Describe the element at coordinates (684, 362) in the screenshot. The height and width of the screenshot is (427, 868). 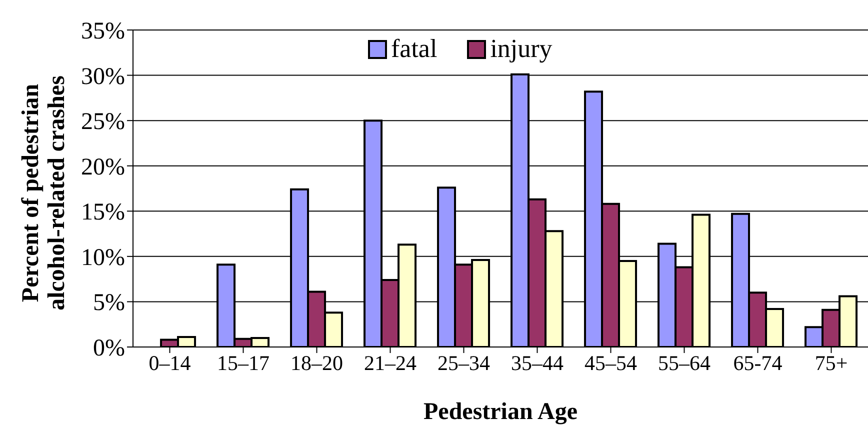
I see `x-tick-label: 55–64` at that location.